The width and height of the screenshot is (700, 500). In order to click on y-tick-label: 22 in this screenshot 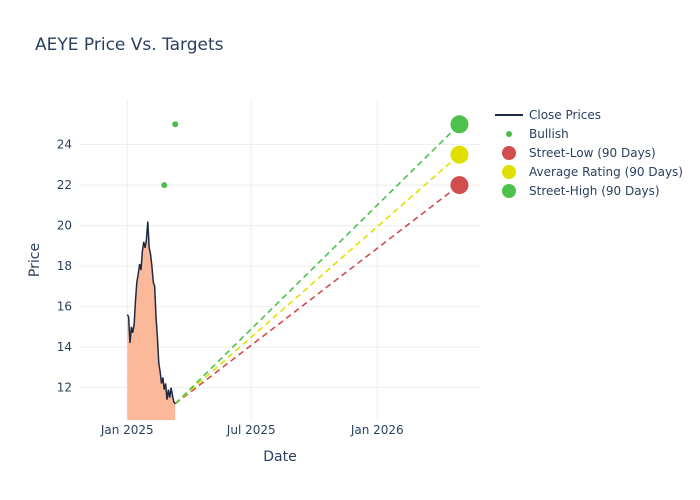, I will do `click(64, 185)`.